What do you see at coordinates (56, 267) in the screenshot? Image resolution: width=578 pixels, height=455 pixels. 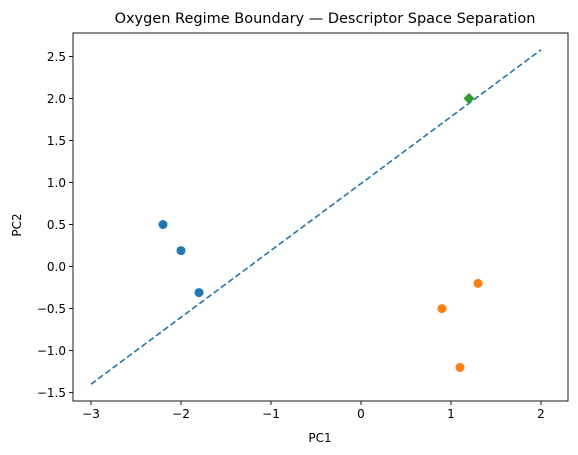 I see `y-tick-label: 0.0` at bounding box center [56, 267].